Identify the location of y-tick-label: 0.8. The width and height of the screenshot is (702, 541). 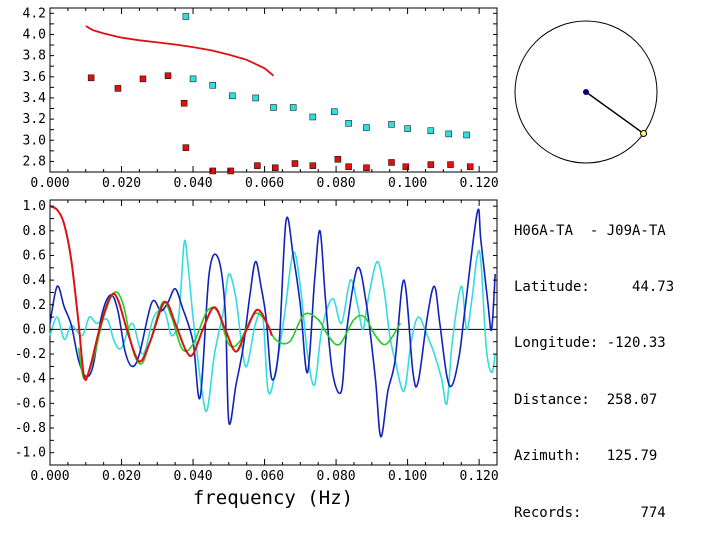
(34, 231).